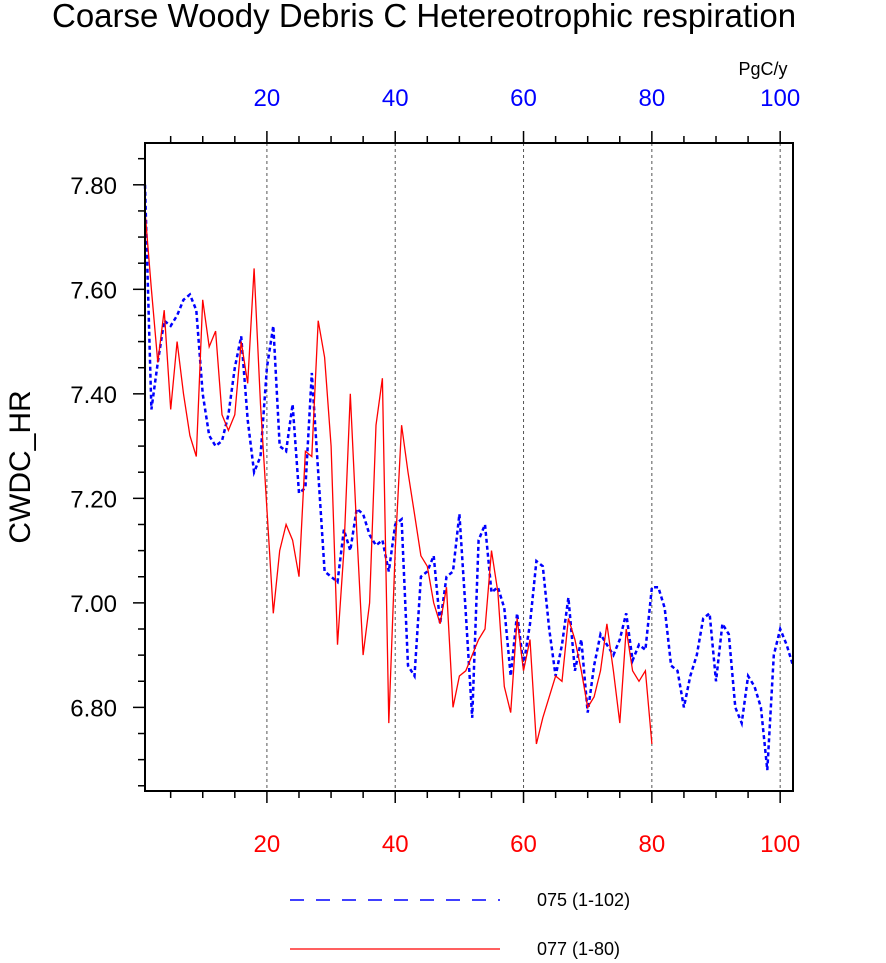  I want to click on y-tick-label-6.80: 6.80, so click(93, 708).